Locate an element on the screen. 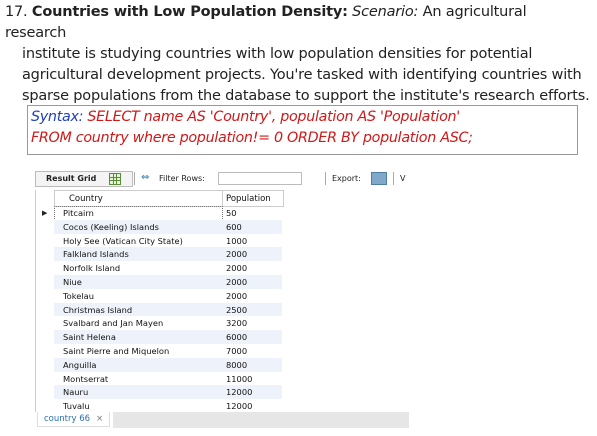 The width and height of the screenshot is (597, 436). result-tab-country: country 66 × is located at coordinates (74, 419).